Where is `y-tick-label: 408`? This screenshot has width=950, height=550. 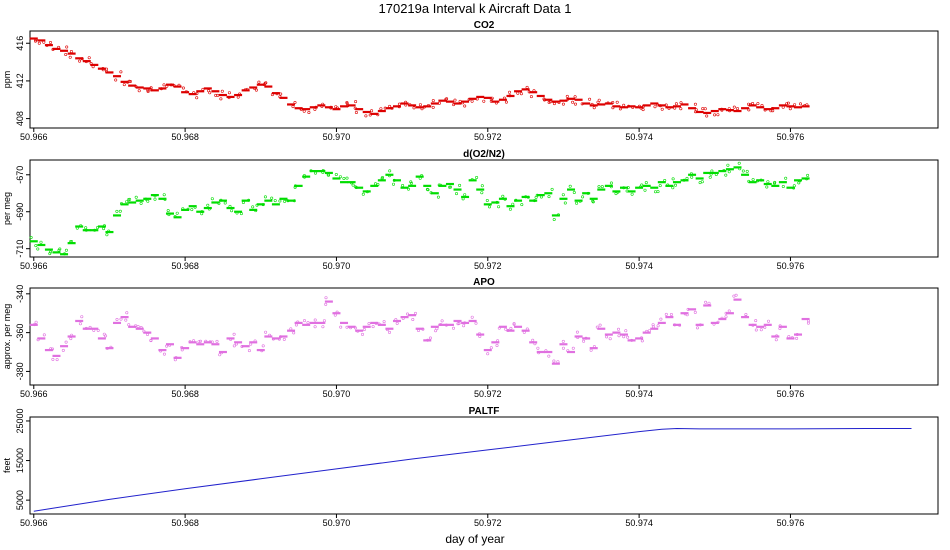 y-tick-label: 408 is located at coordinates (20, 118).